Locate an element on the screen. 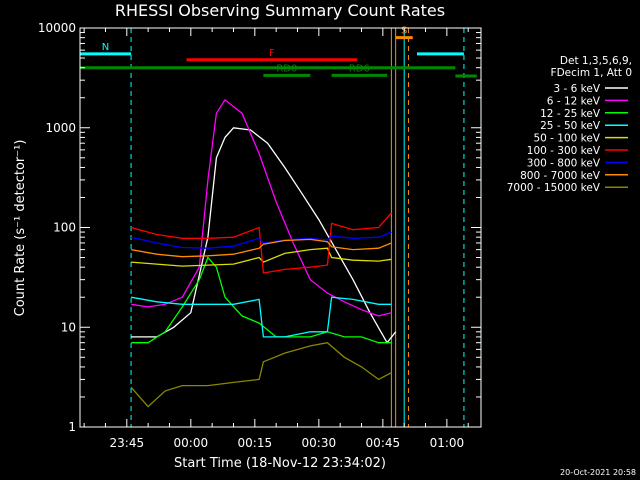 This screenshot has height=480, width=640. legend-label: 6 - 12 keV is located at coordinates (574, 101).